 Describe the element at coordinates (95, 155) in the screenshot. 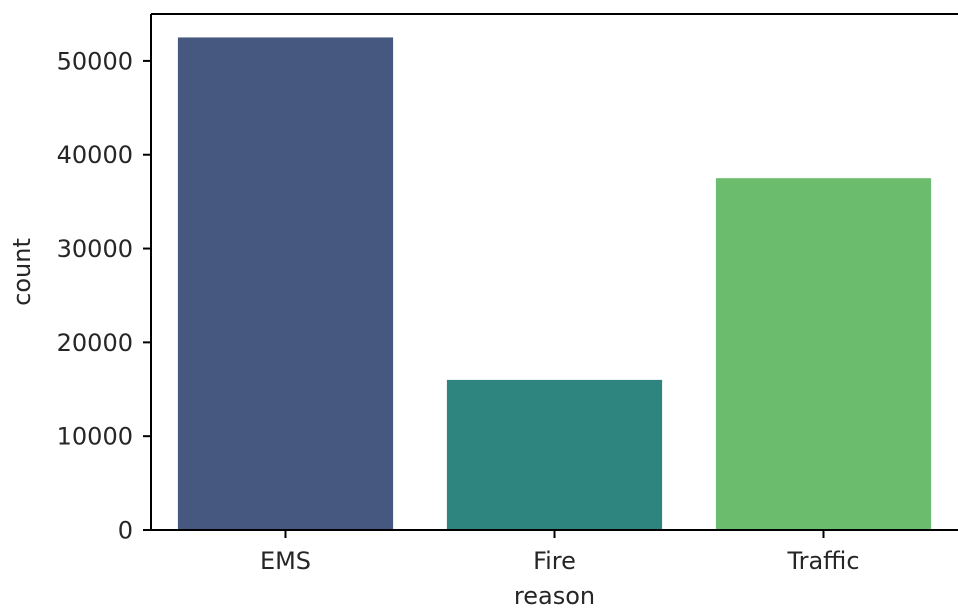

I see `y-tick-label: 40000` at that location.